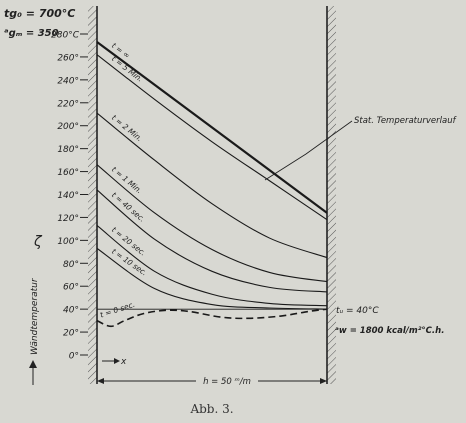  I want to click on y-tick-label: 260°, so click(68, 58).